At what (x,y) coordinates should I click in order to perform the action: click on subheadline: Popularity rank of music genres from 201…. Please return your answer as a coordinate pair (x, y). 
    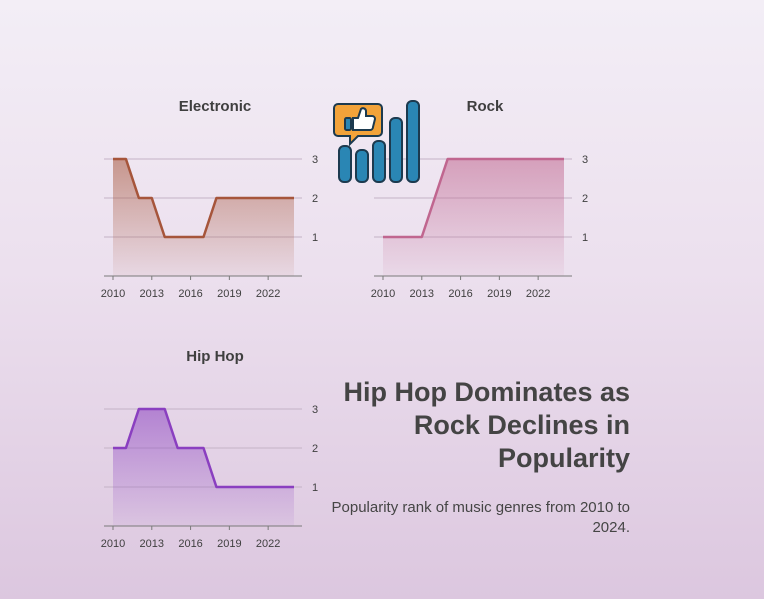
    Looking at the image, I should click on (480, 517).